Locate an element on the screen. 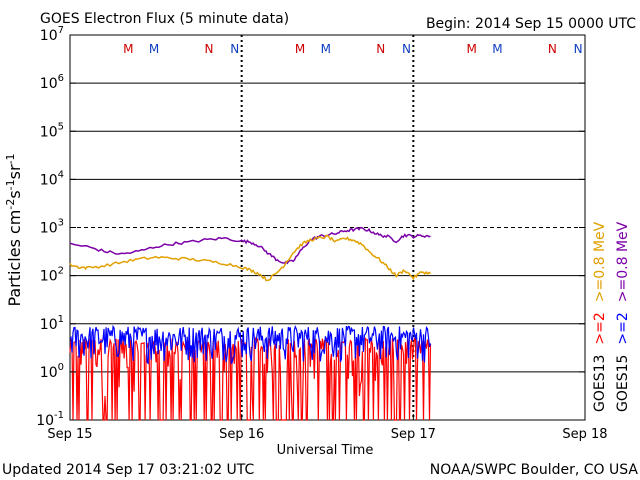  chart-title: GOES Electron Flux (5 minute data) is located at coordinates (164, 19).